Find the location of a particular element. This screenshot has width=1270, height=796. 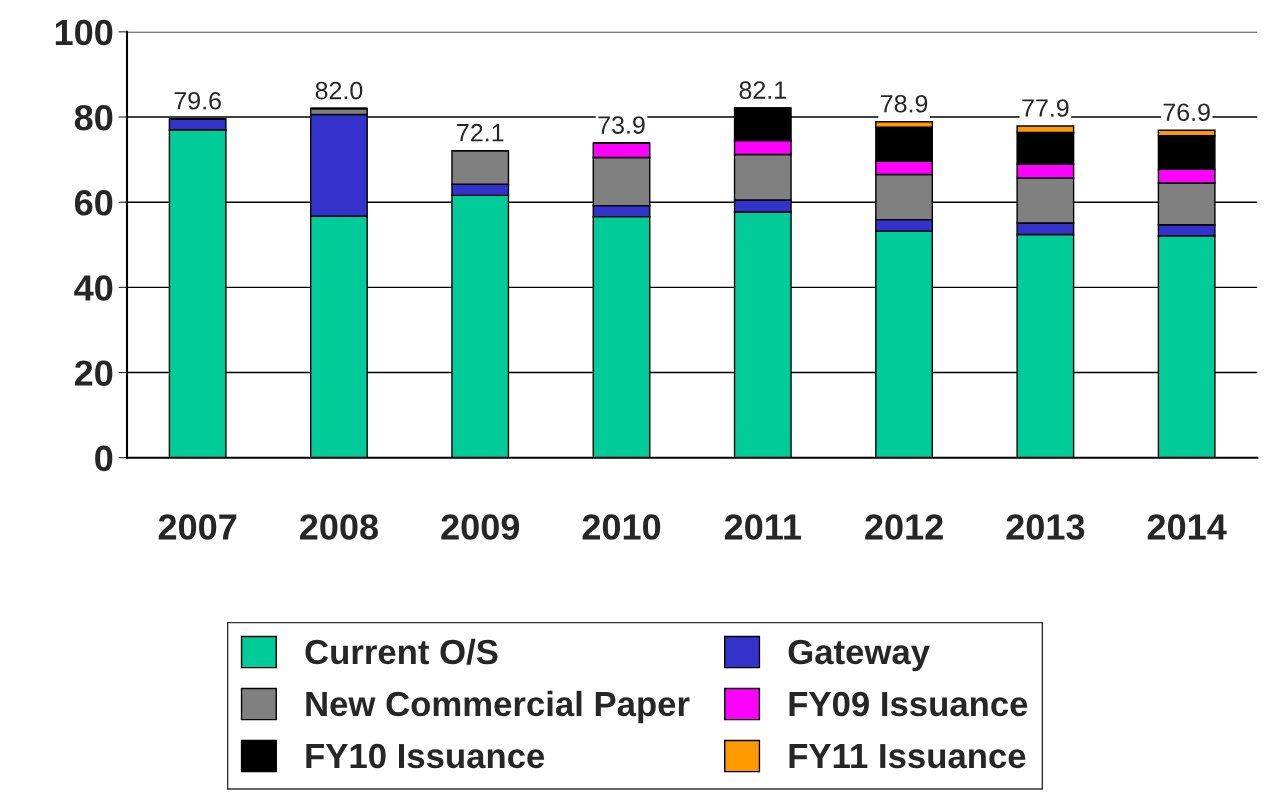

legend-label: FY09 Issuance is located at coordinates (908, 704).